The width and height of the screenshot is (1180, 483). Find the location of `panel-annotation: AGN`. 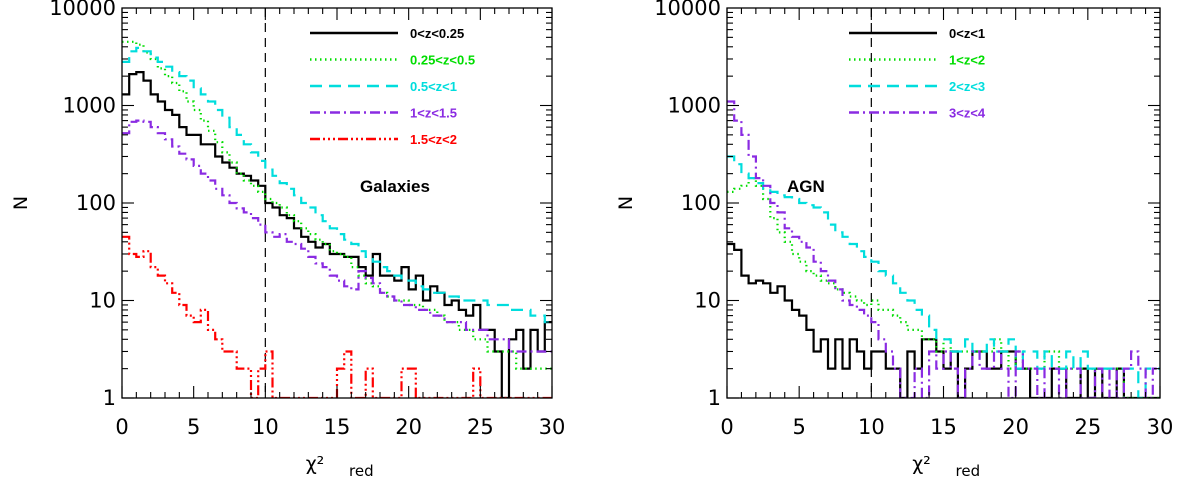

panel-annotation: AGN is located at coordinates (806, 186).